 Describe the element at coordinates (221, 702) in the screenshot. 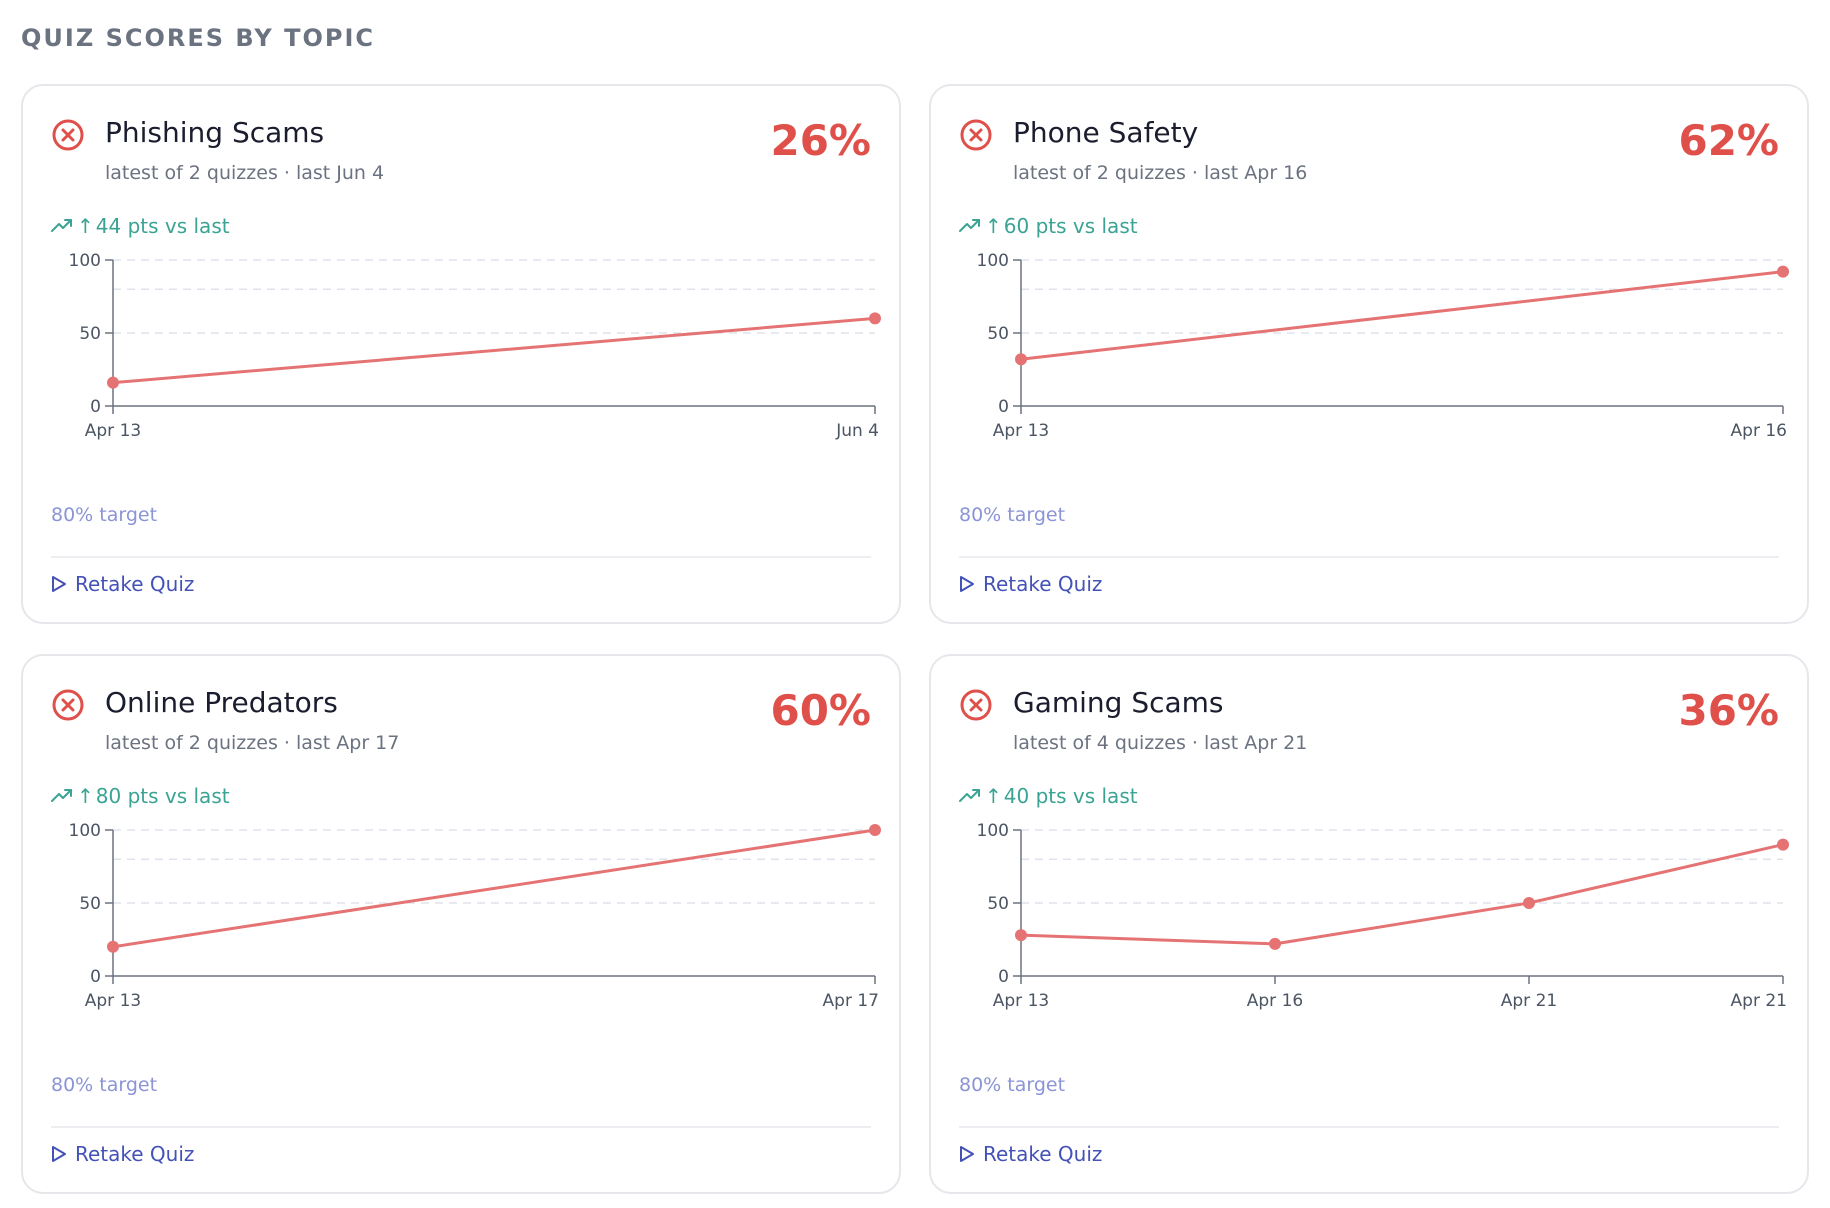

I see `card-title: Online Predators` at that location.